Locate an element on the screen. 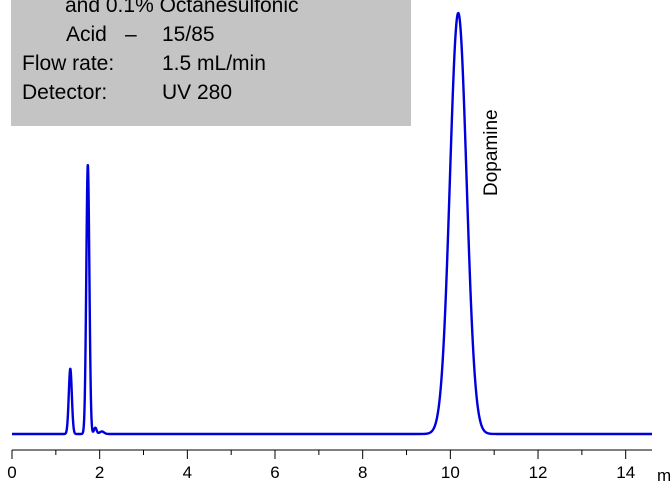 The height and width of the screenshot is (486, 670). mobile-phase-ratio: 15/85 is located at coordinates (188, 34).